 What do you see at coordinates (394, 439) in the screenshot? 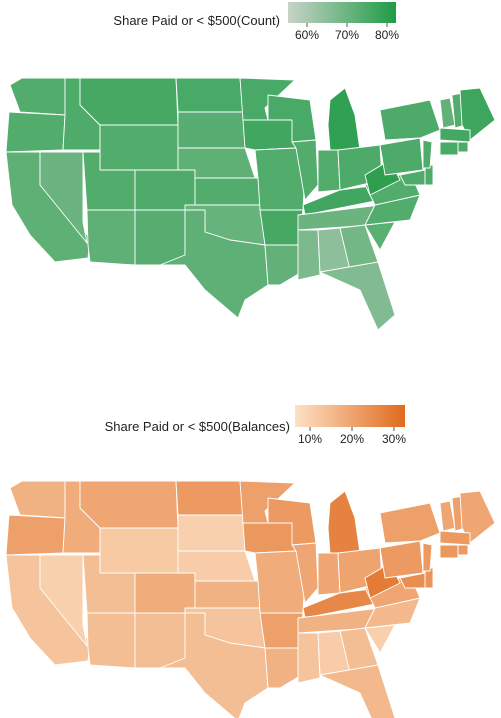
I see `legend-tick-label: 30%` at bounding box center [394, 439].